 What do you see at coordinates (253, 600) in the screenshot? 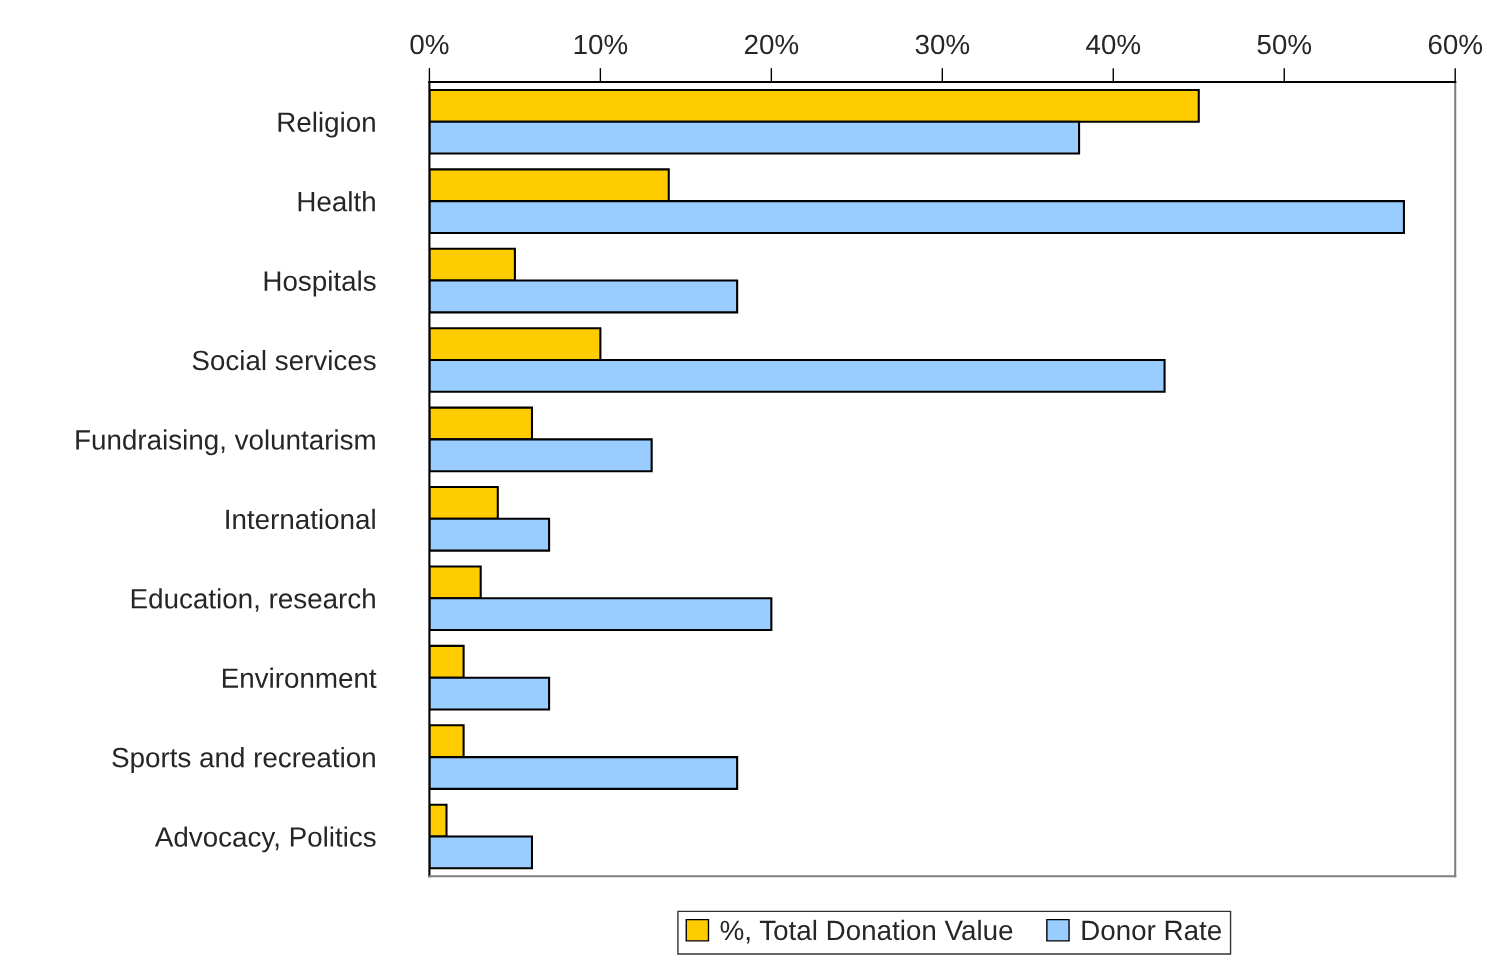
I see `y-tick-label: Education, research` at bounding box center [253, 600].